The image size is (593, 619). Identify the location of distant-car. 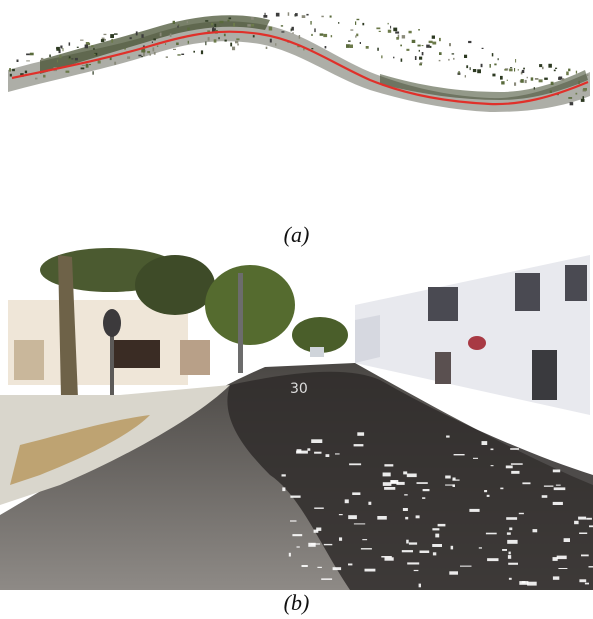
(317, 352).